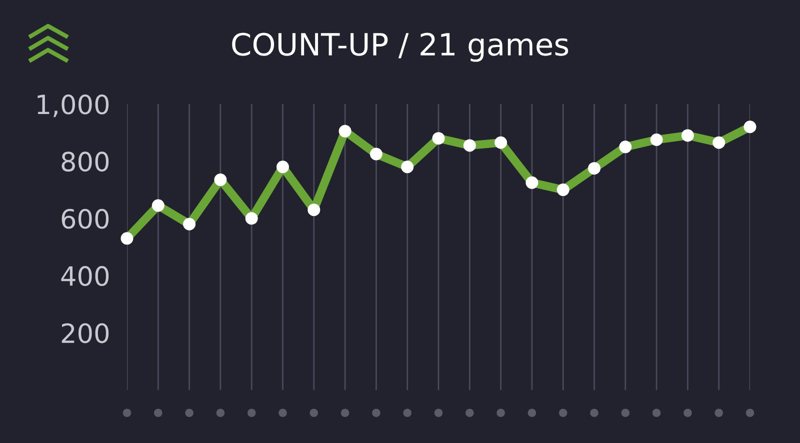 This screenshot has height=443, width=800. Describe the element at coordinates (85, 276) in the screenshot. I see `y-tick-label: 400` at that location.